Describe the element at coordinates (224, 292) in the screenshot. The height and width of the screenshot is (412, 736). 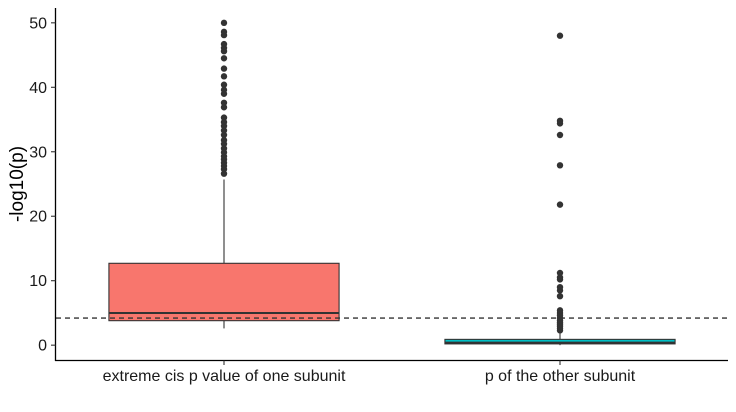
I see `box-iqr` at that location.